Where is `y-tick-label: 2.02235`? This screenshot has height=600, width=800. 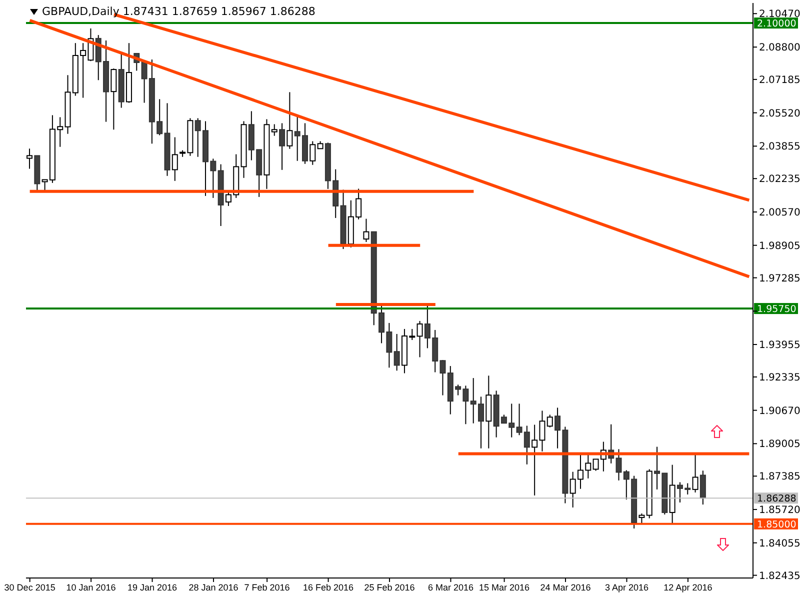
y-tick-label: 2.02235 is located at coordinates (779, 180).